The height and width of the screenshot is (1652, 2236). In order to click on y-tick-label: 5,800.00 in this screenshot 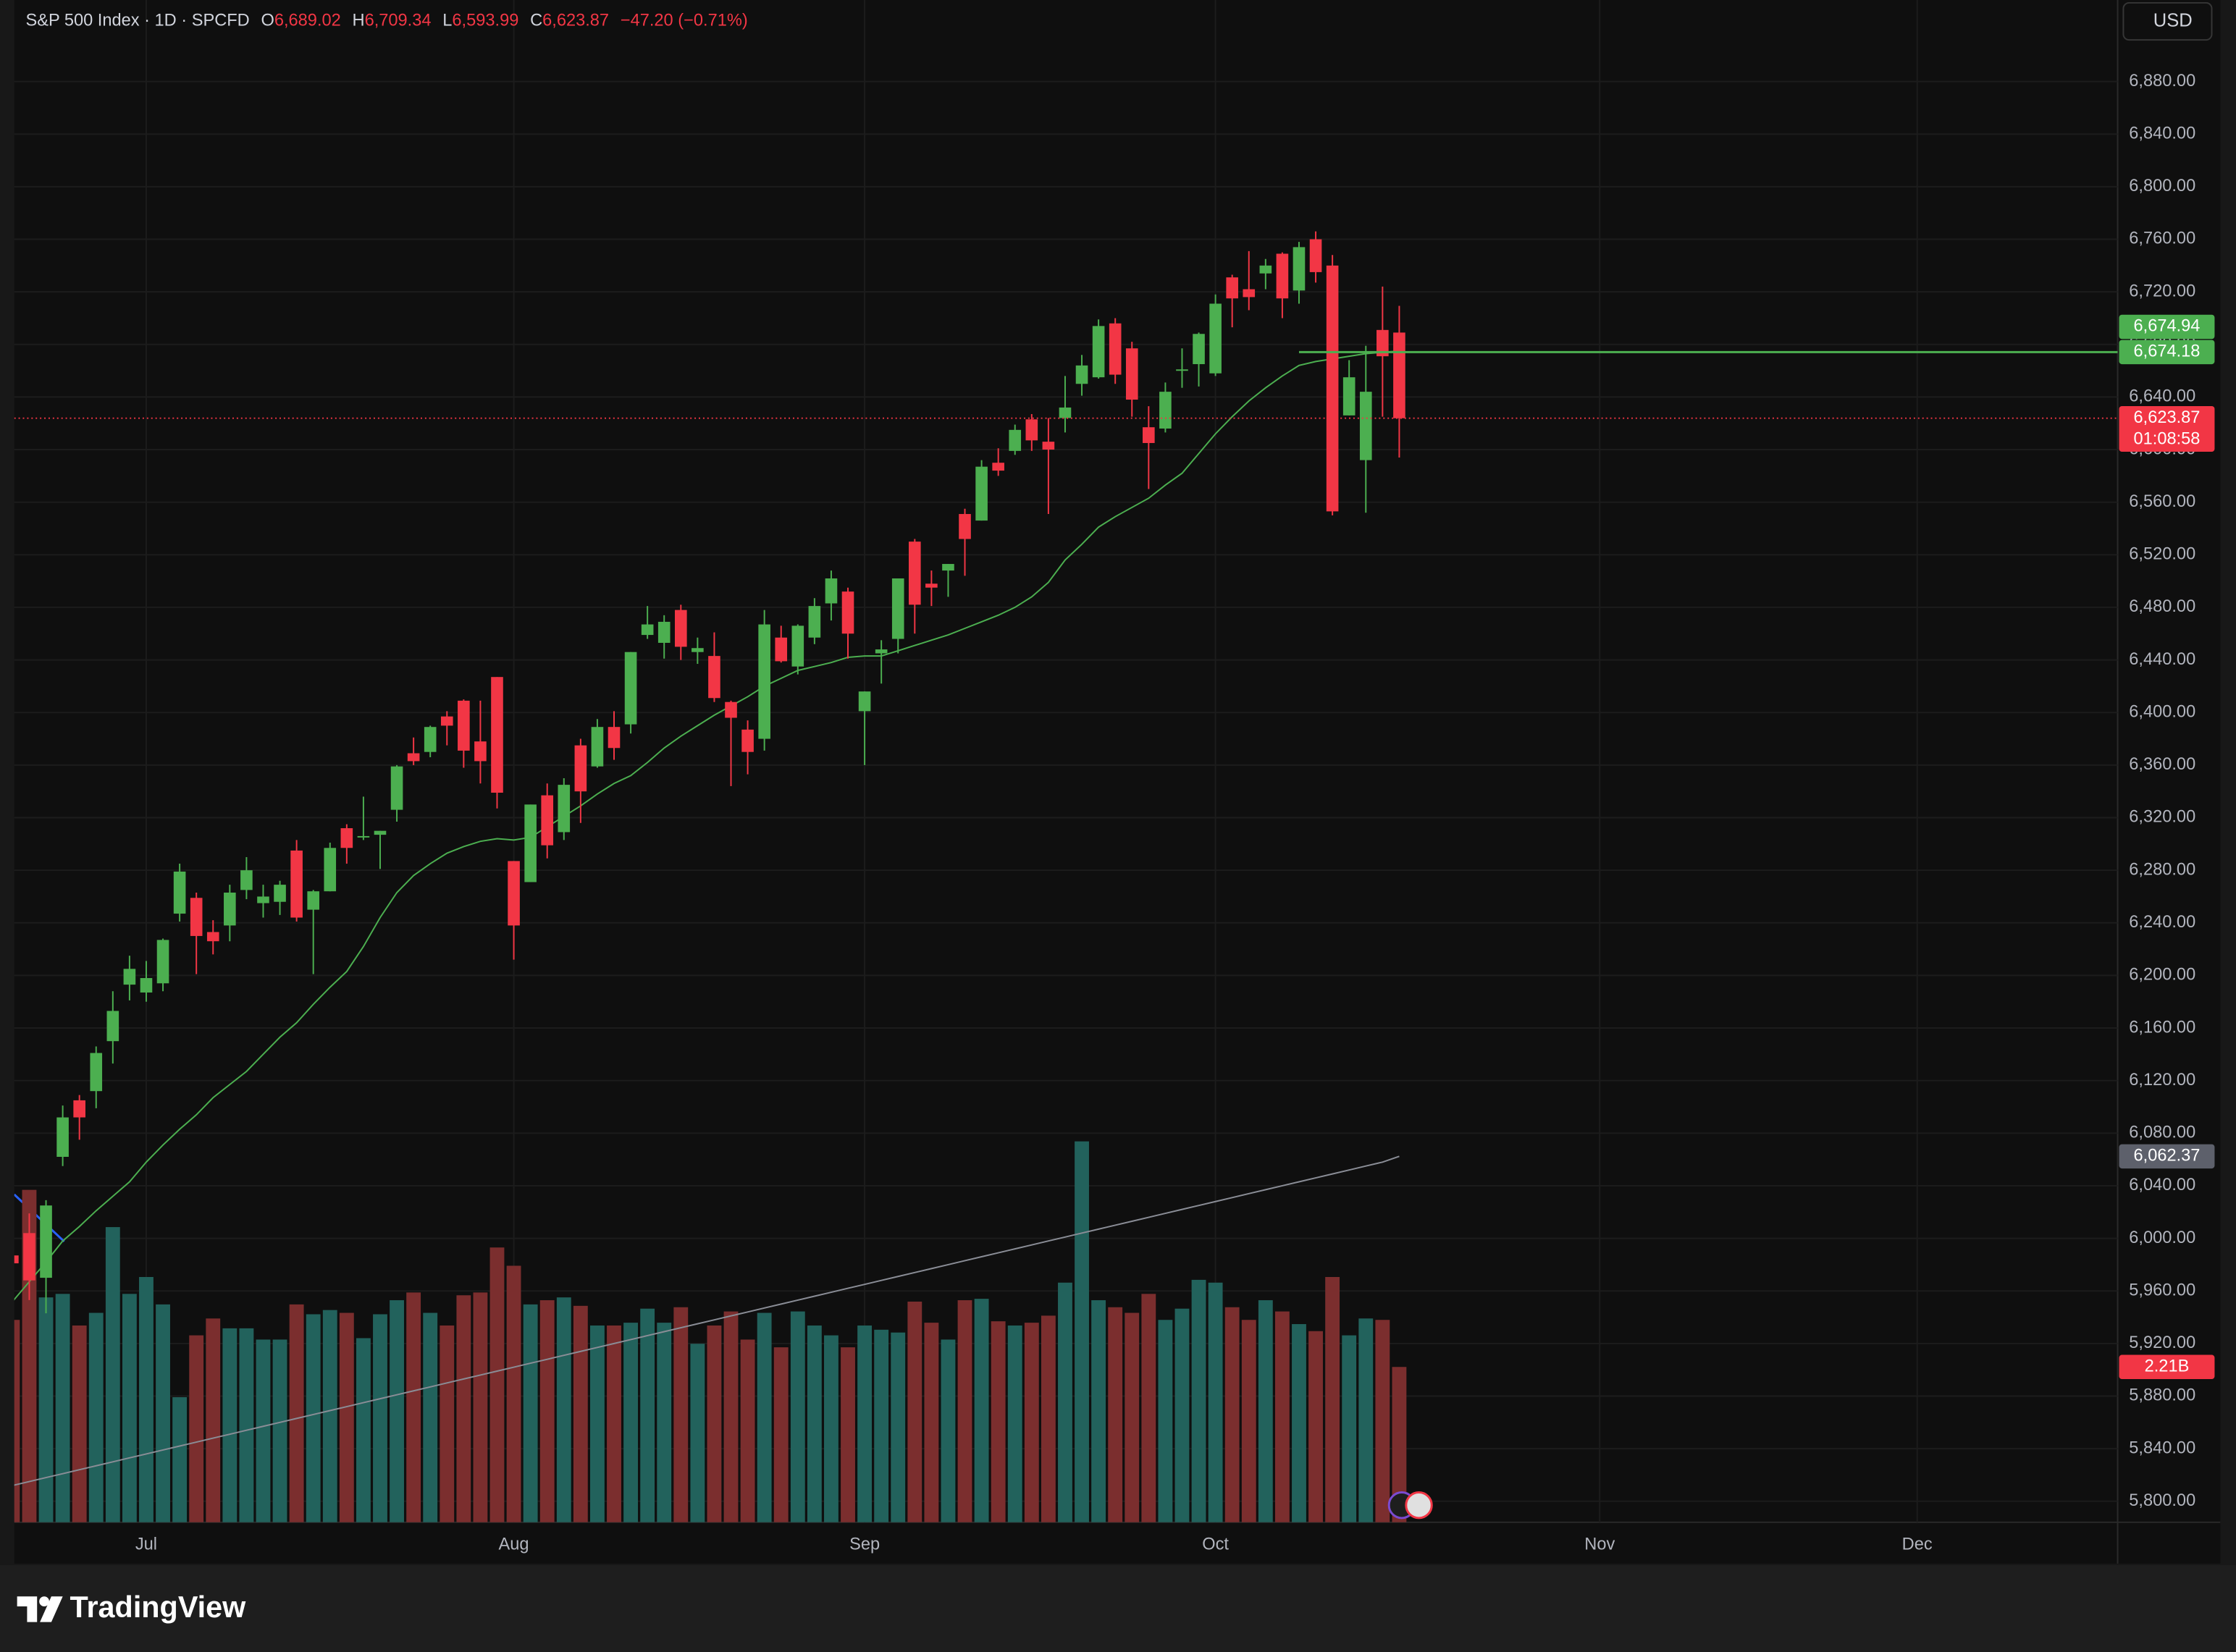, I will do `click(2162, 1500)`.